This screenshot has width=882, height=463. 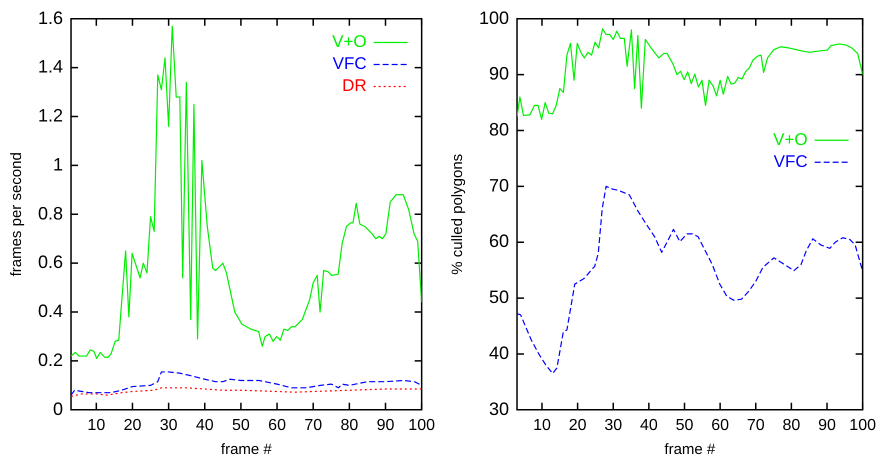 I want to click on y-tick-label: 1.4, so click(x=51, y=66).